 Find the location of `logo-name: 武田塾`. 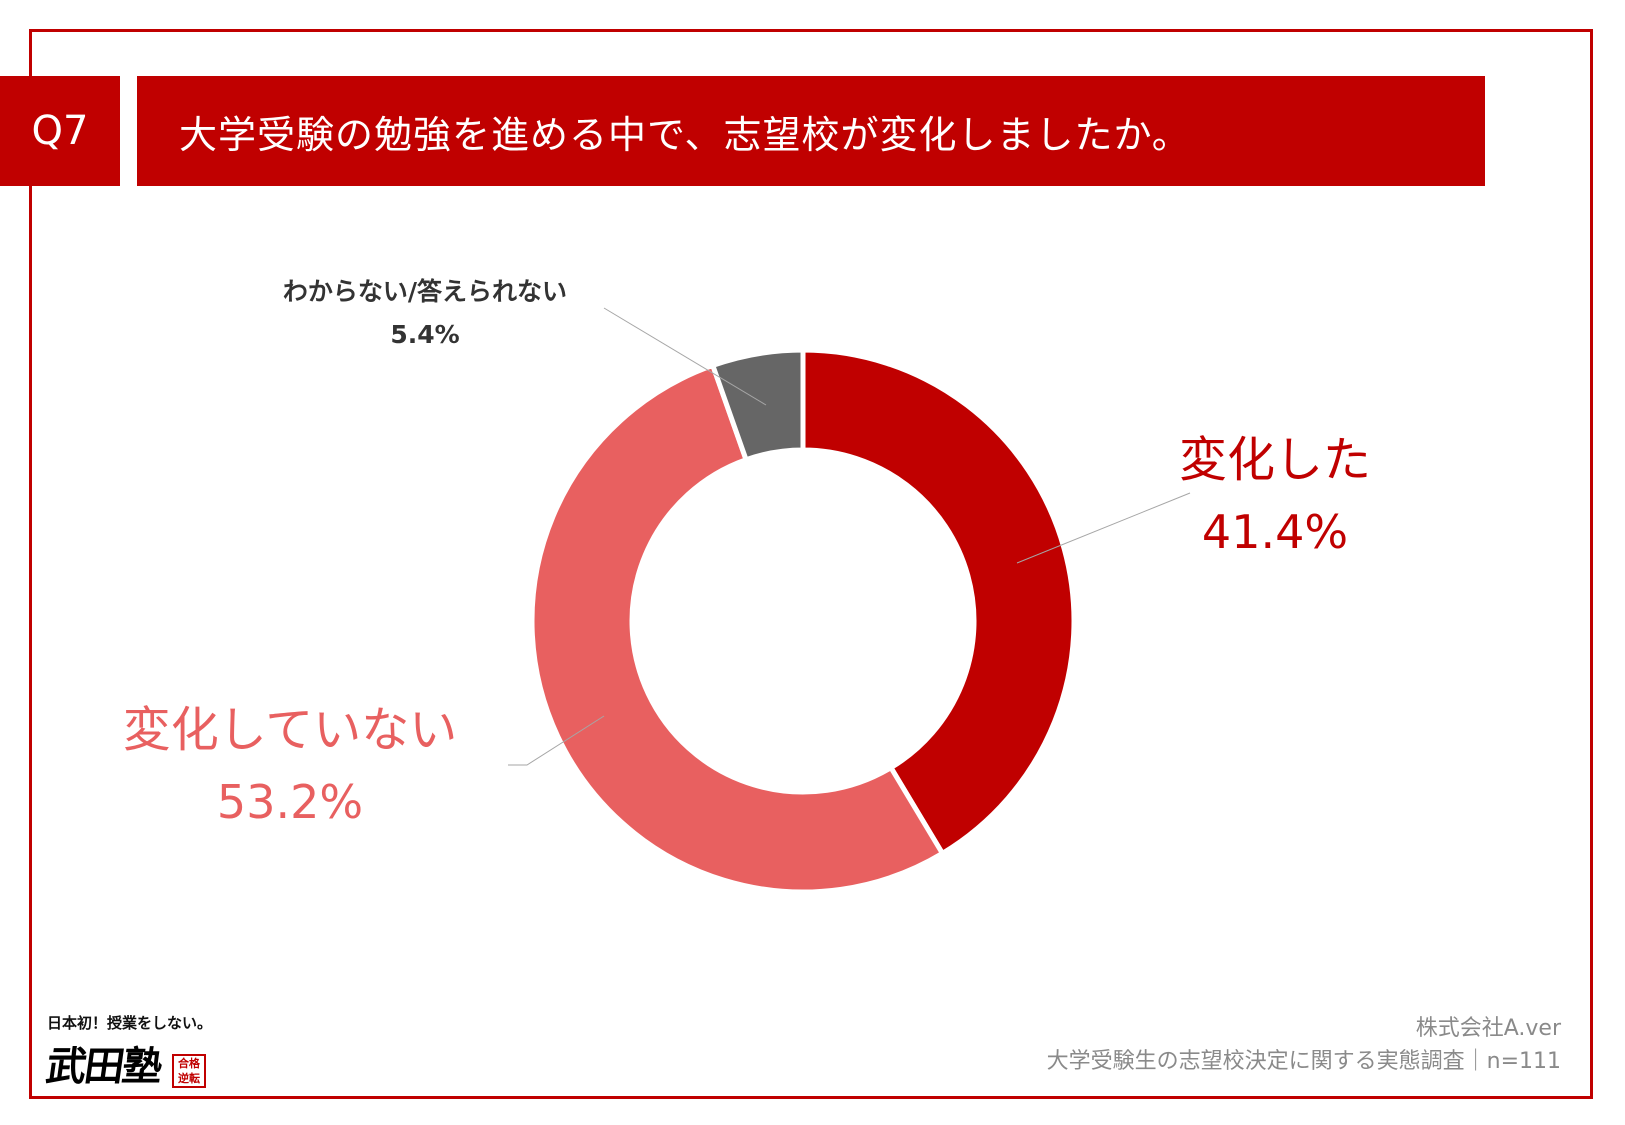

logo-name: 武田塾 is located at coordinates (103, 1066).